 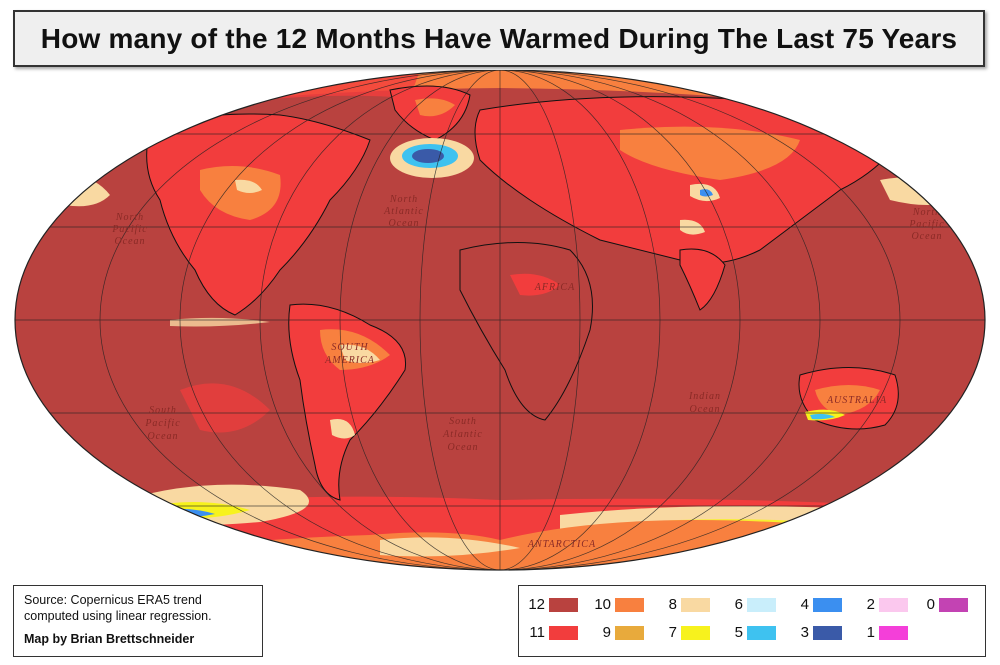 I want to click on legend: 12 11 10 9 8 7 6 5 4 3 2 1, so click(x=752, y=621).